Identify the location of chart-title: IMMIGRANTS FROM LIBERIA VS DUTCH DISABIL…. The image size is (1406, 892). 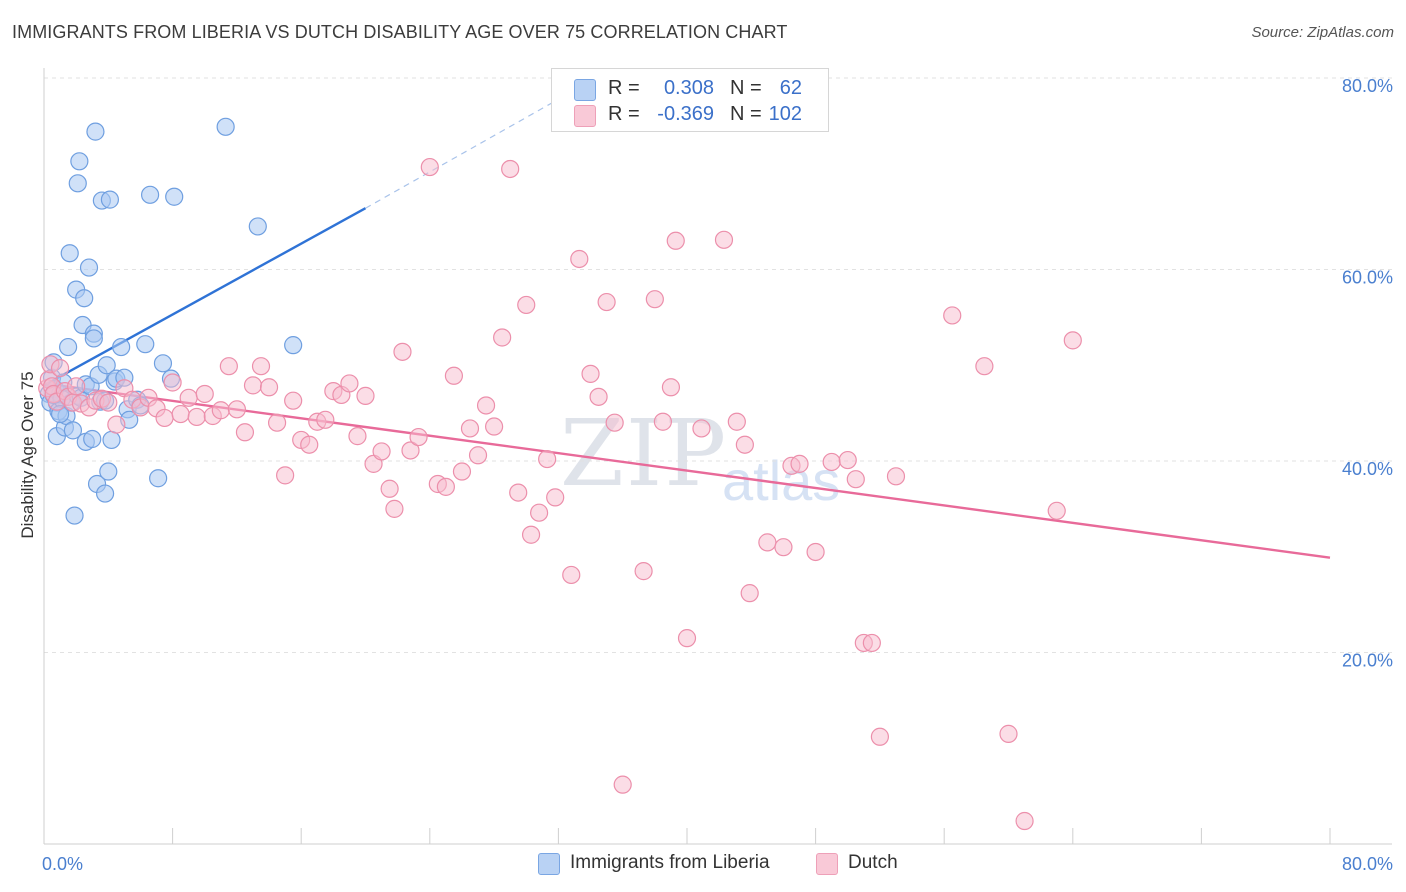
(400, 32).